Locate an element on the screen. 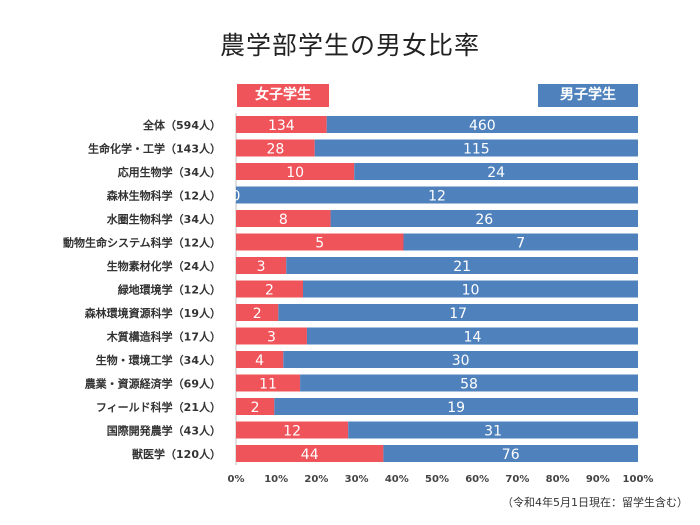 Image resolution: width=700 pixels, height=525 pixels. x-tick-label: 40% is located at coordinates (397, 479).